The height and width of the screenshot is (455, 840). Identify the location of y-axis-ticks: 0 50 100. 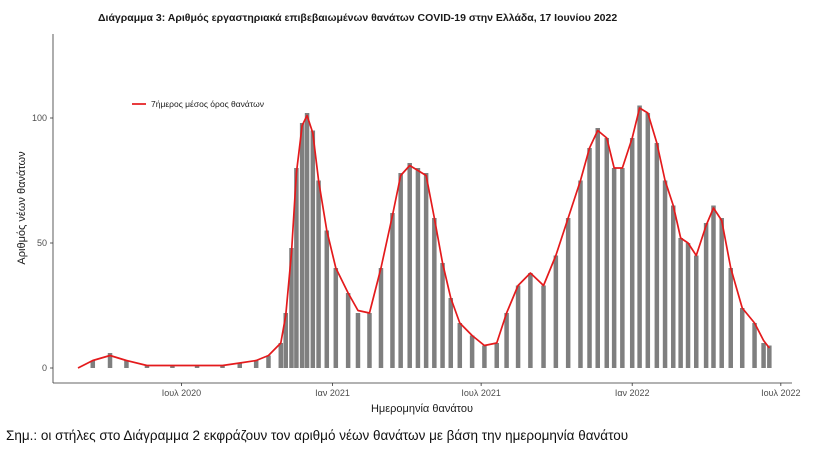
(42, 243).